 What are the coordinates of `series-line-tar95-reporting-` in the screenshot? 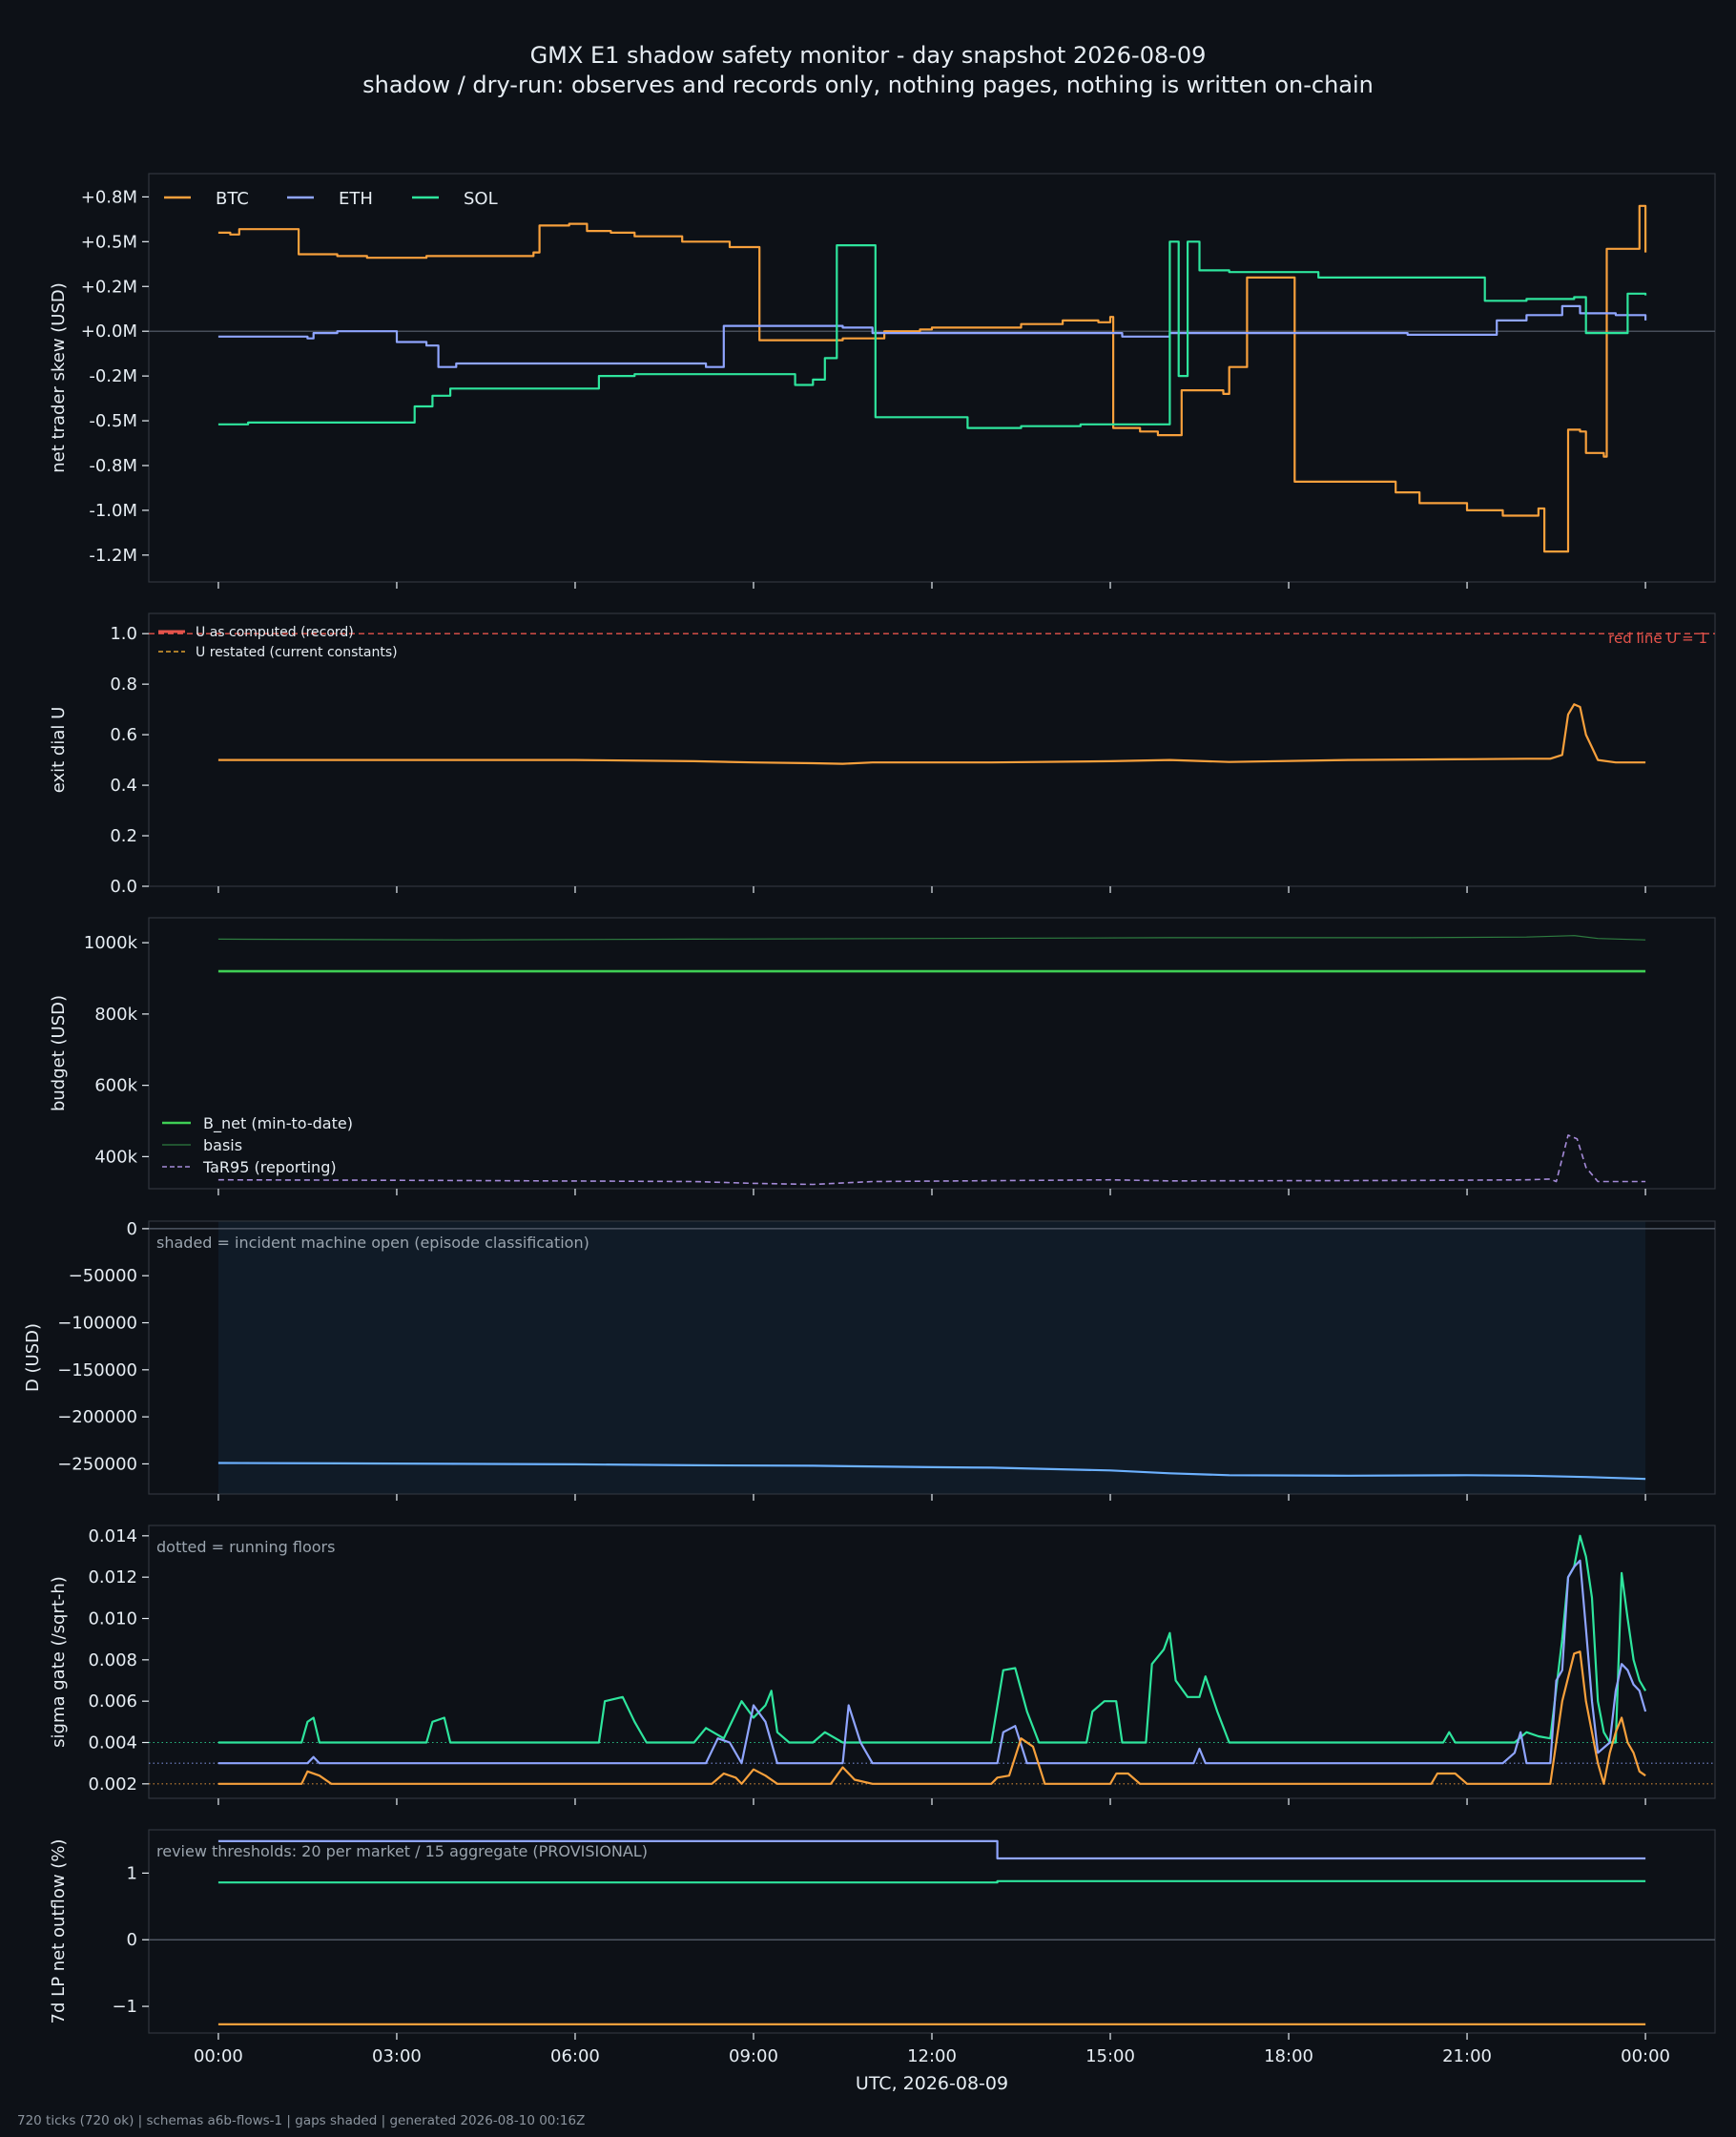 It's located at (931, 1160).